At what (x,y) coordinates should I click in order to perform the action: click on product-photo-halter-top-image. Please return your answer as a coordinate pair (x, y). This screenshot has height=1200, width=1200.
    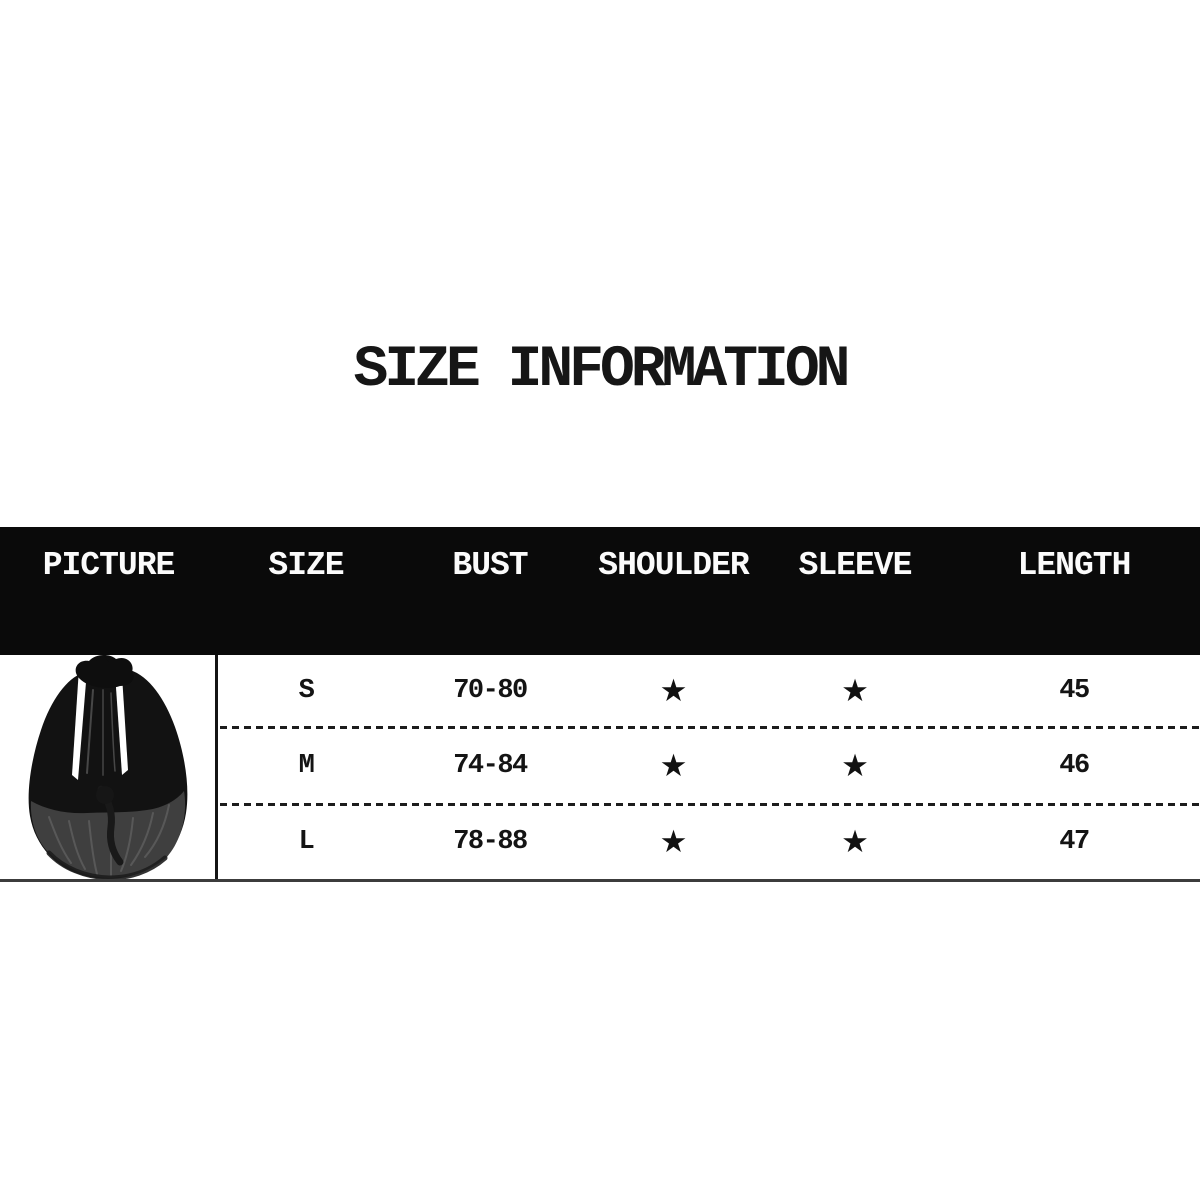
    Looking at the image, I should click on (107, 768).